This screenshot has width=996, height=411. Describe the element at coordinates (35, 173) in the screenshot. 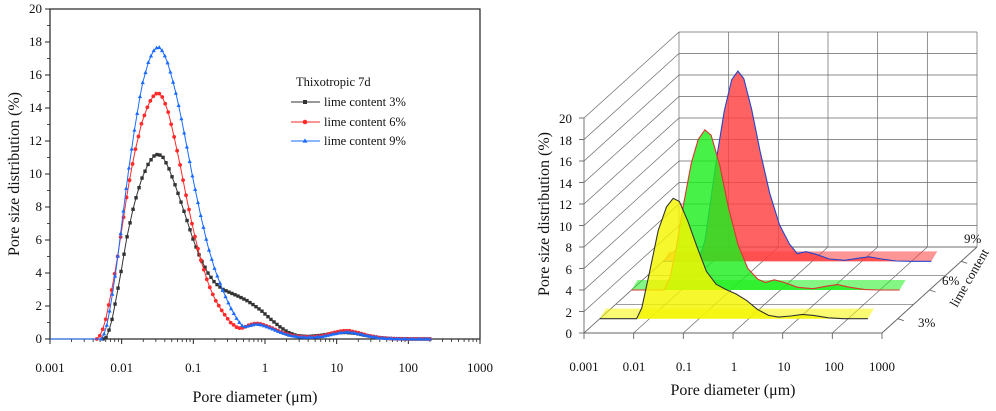

I see `y-tick-label-5: 10` at that location.